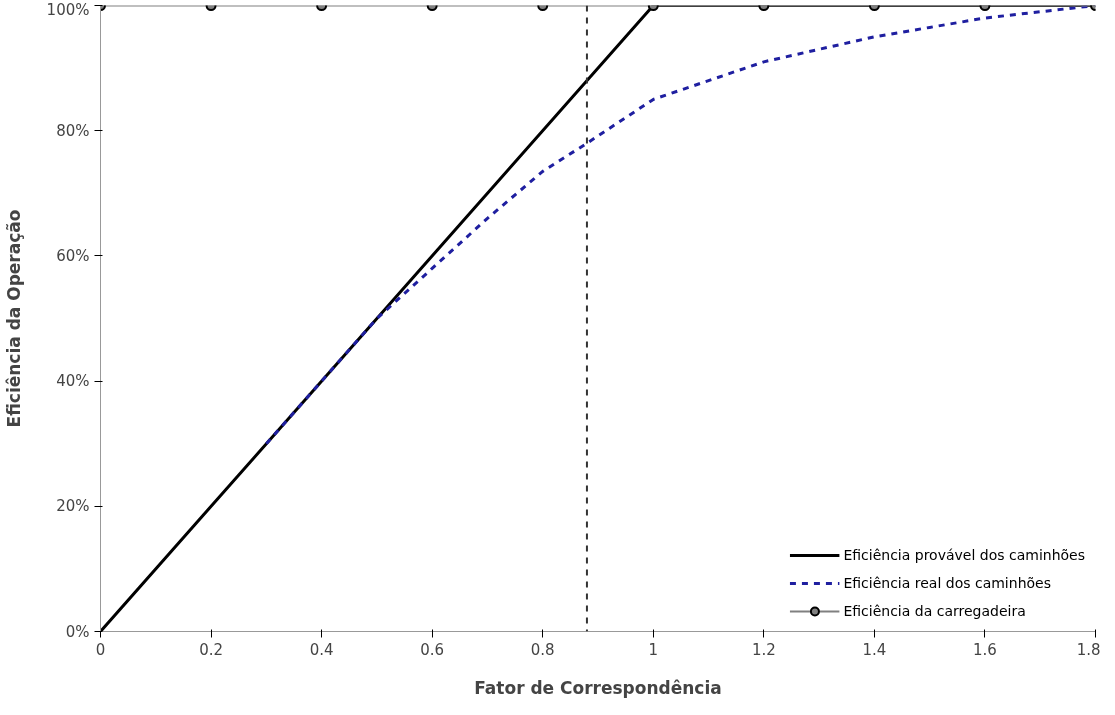 The image size is (1115, 715). Describe the element at coordinates (13, 318) in the screenshot. I see `y-axis-title: Eficiência da Operação` at that location.